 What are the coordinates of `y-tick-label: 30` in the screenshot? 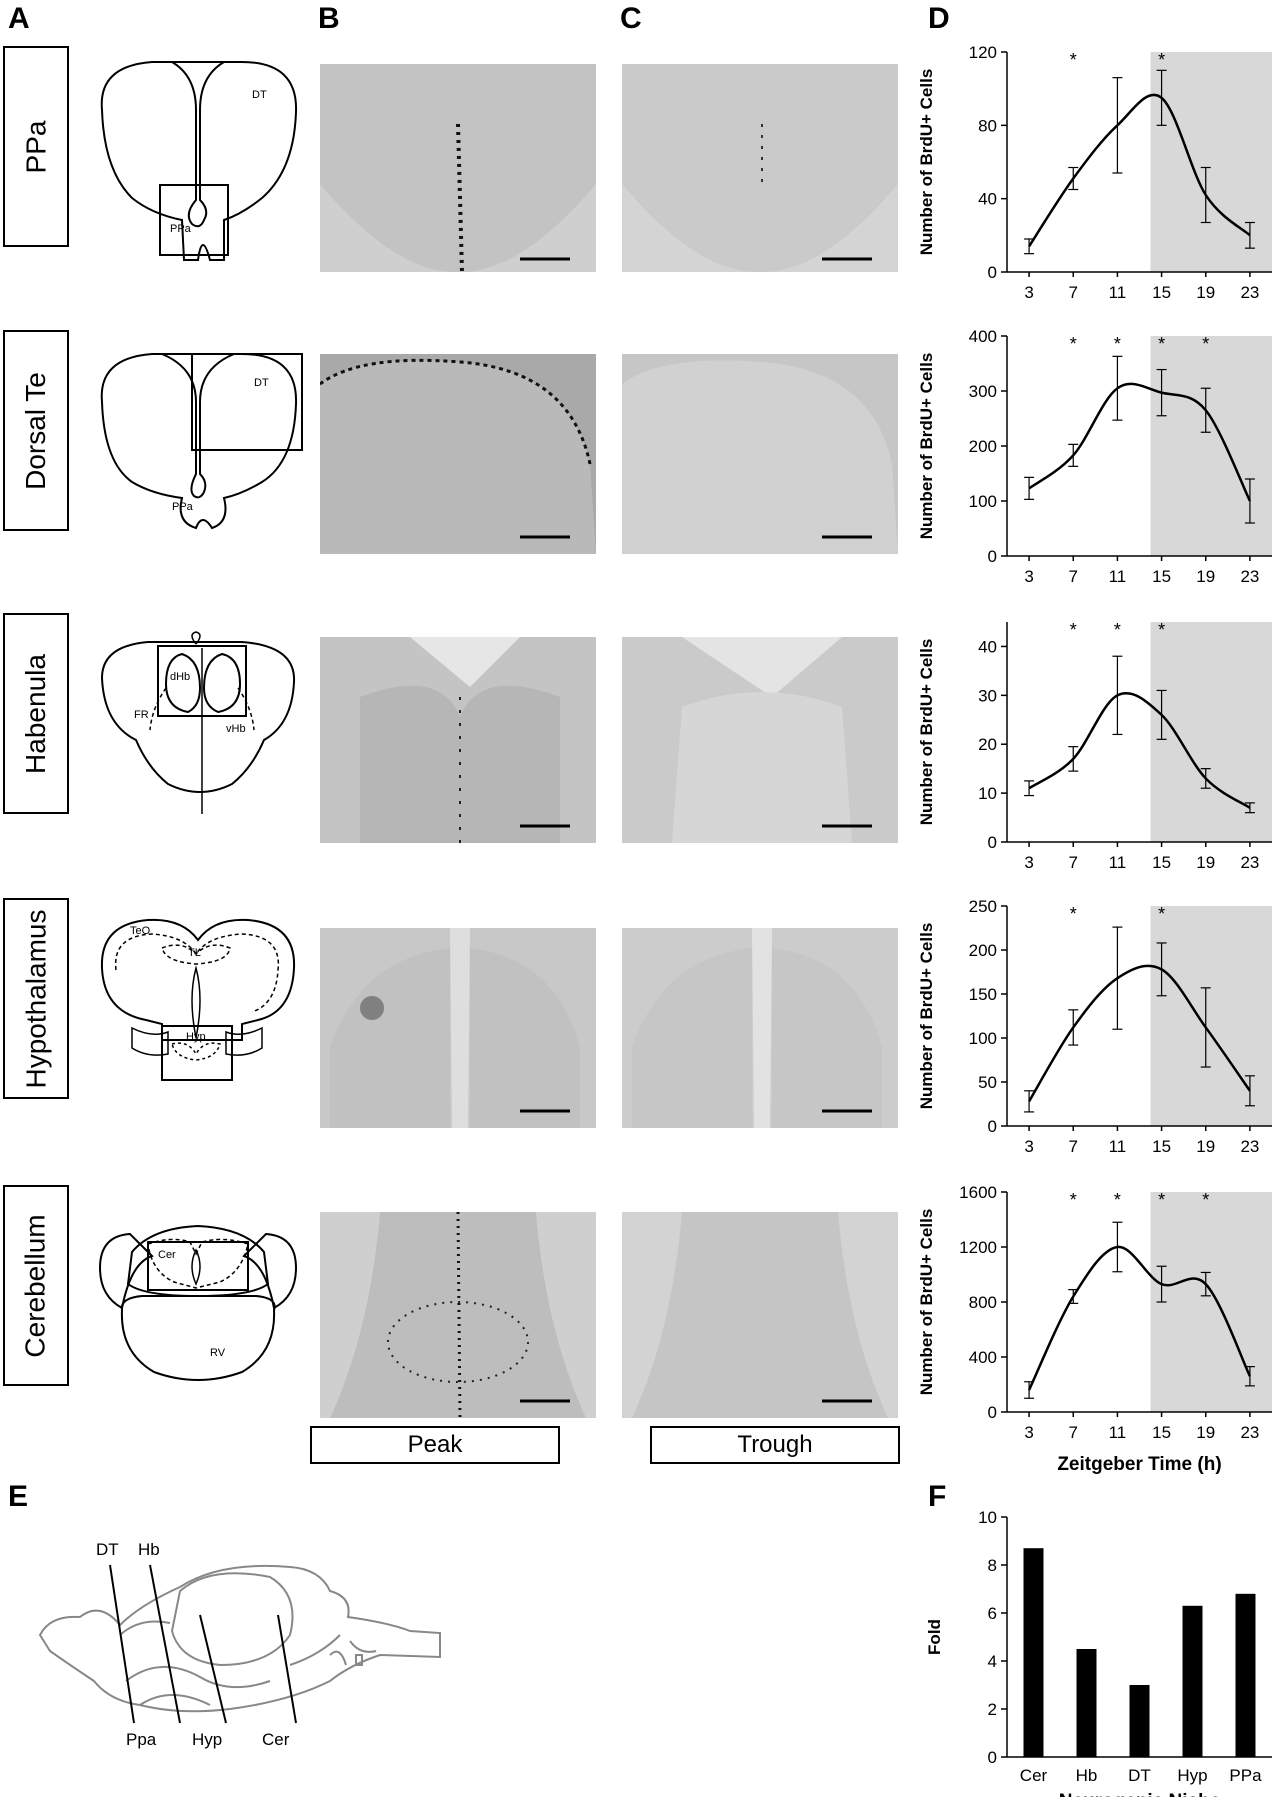 It's located at (987, 695).